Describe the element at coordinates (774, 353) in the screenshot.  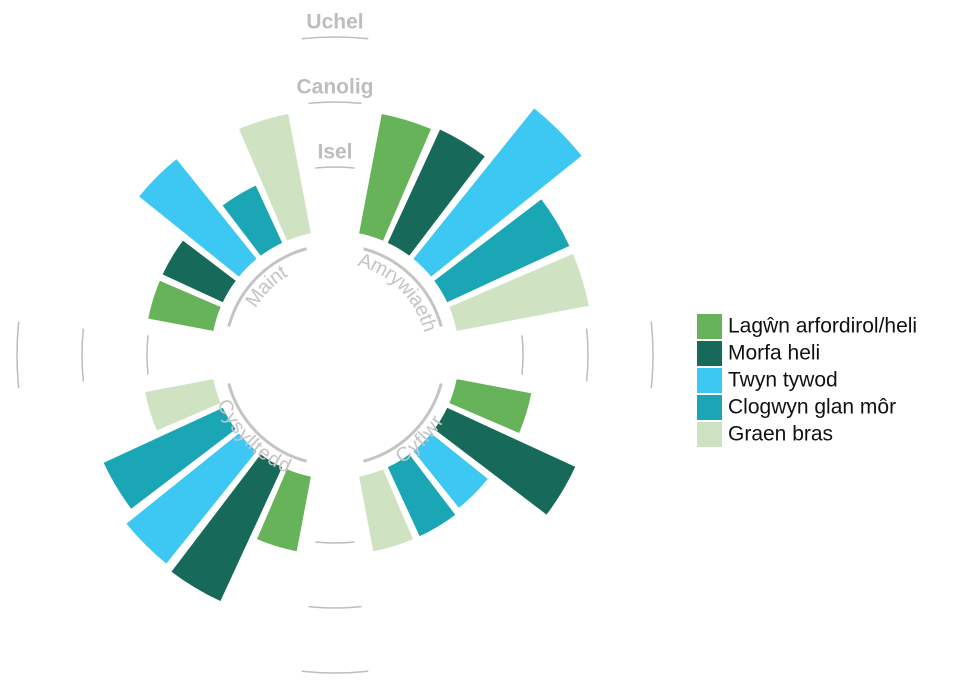
I see `legend-label: Morfa heli` at that location.